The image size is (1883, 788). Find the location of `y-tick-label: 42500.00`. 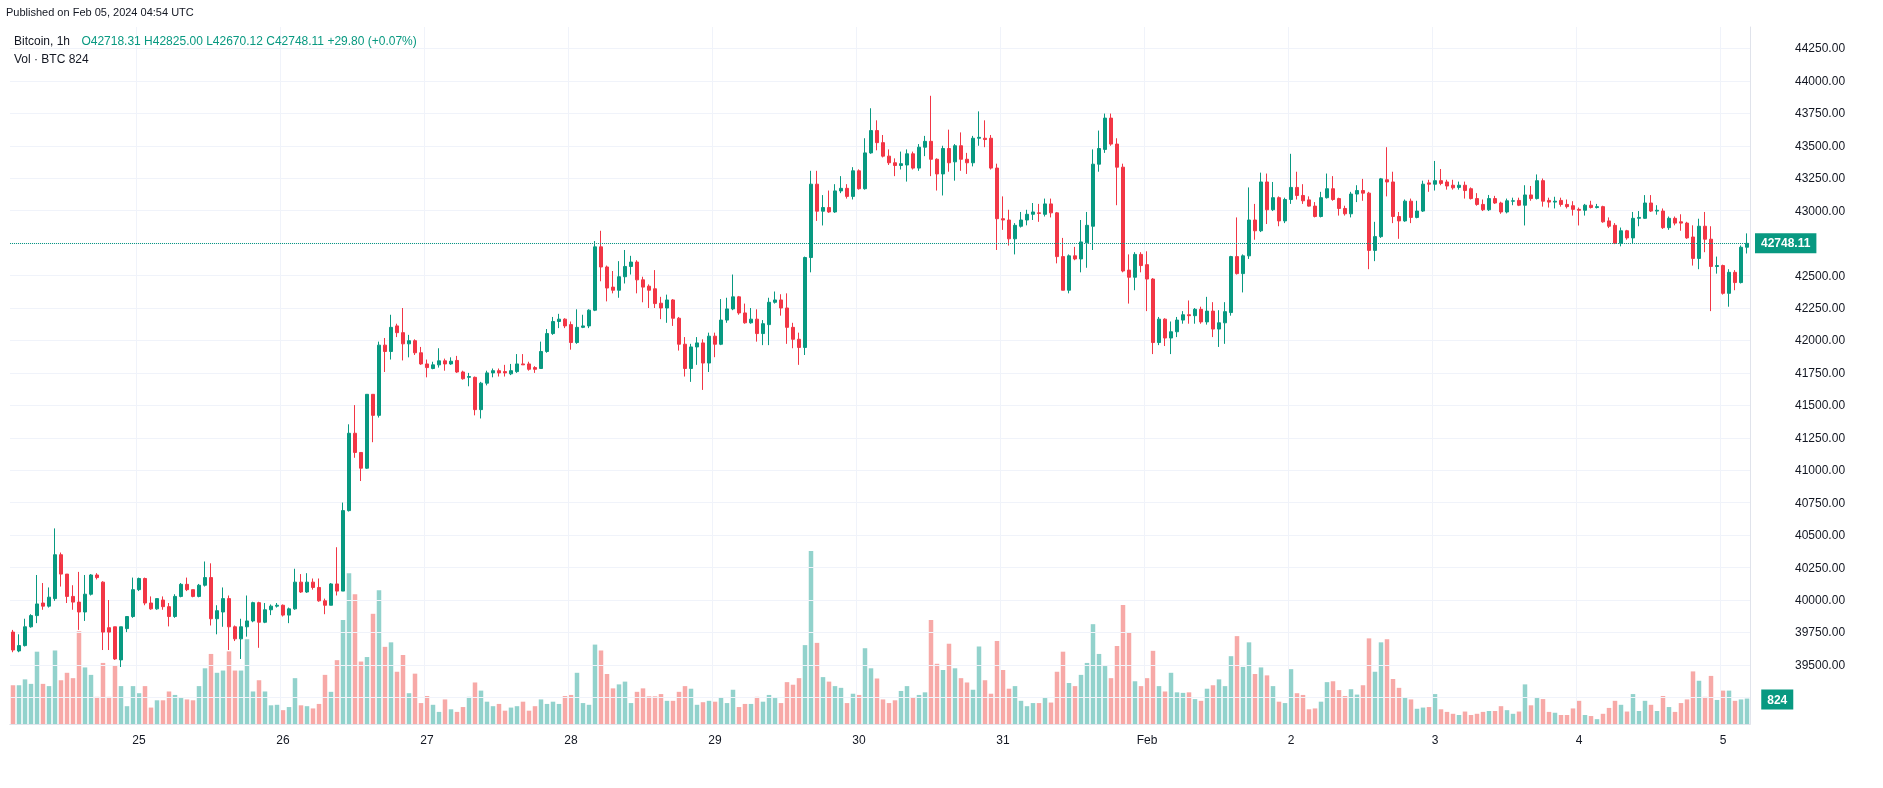

y-tick-label: 42500.00 is located at coordinates (1820, 275).